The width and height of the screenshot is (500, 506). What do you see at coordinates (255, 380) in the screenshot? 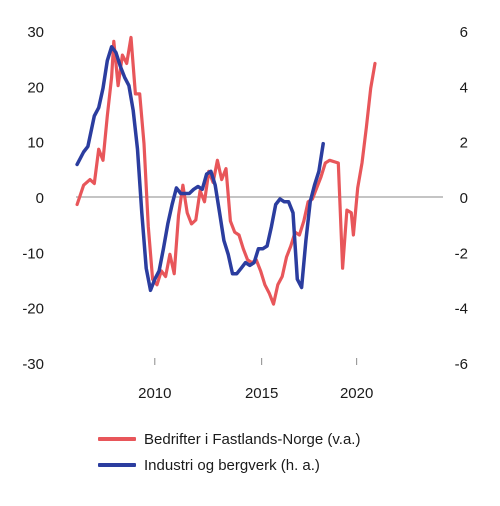
I see `x-axis-ticks: 2010 2015 2020` at bounding box center [255, 380].